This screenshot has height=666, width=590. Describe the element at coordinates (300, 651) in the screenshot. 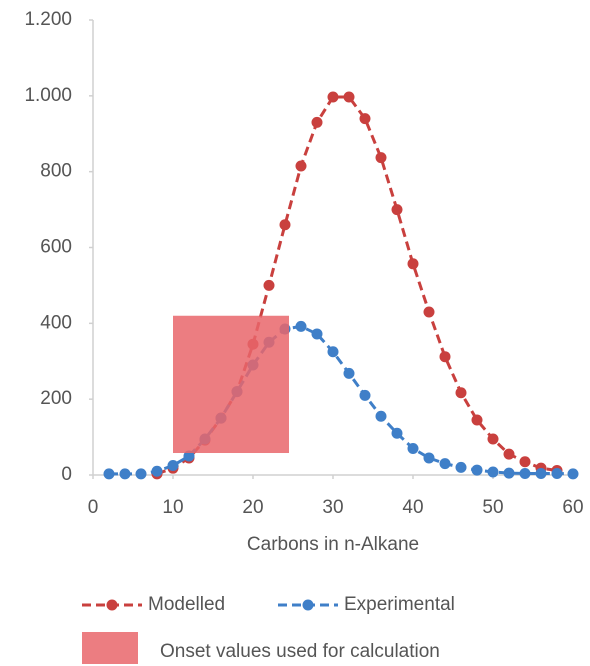

I see `legend-label: Onset values used for calculation` at that location.